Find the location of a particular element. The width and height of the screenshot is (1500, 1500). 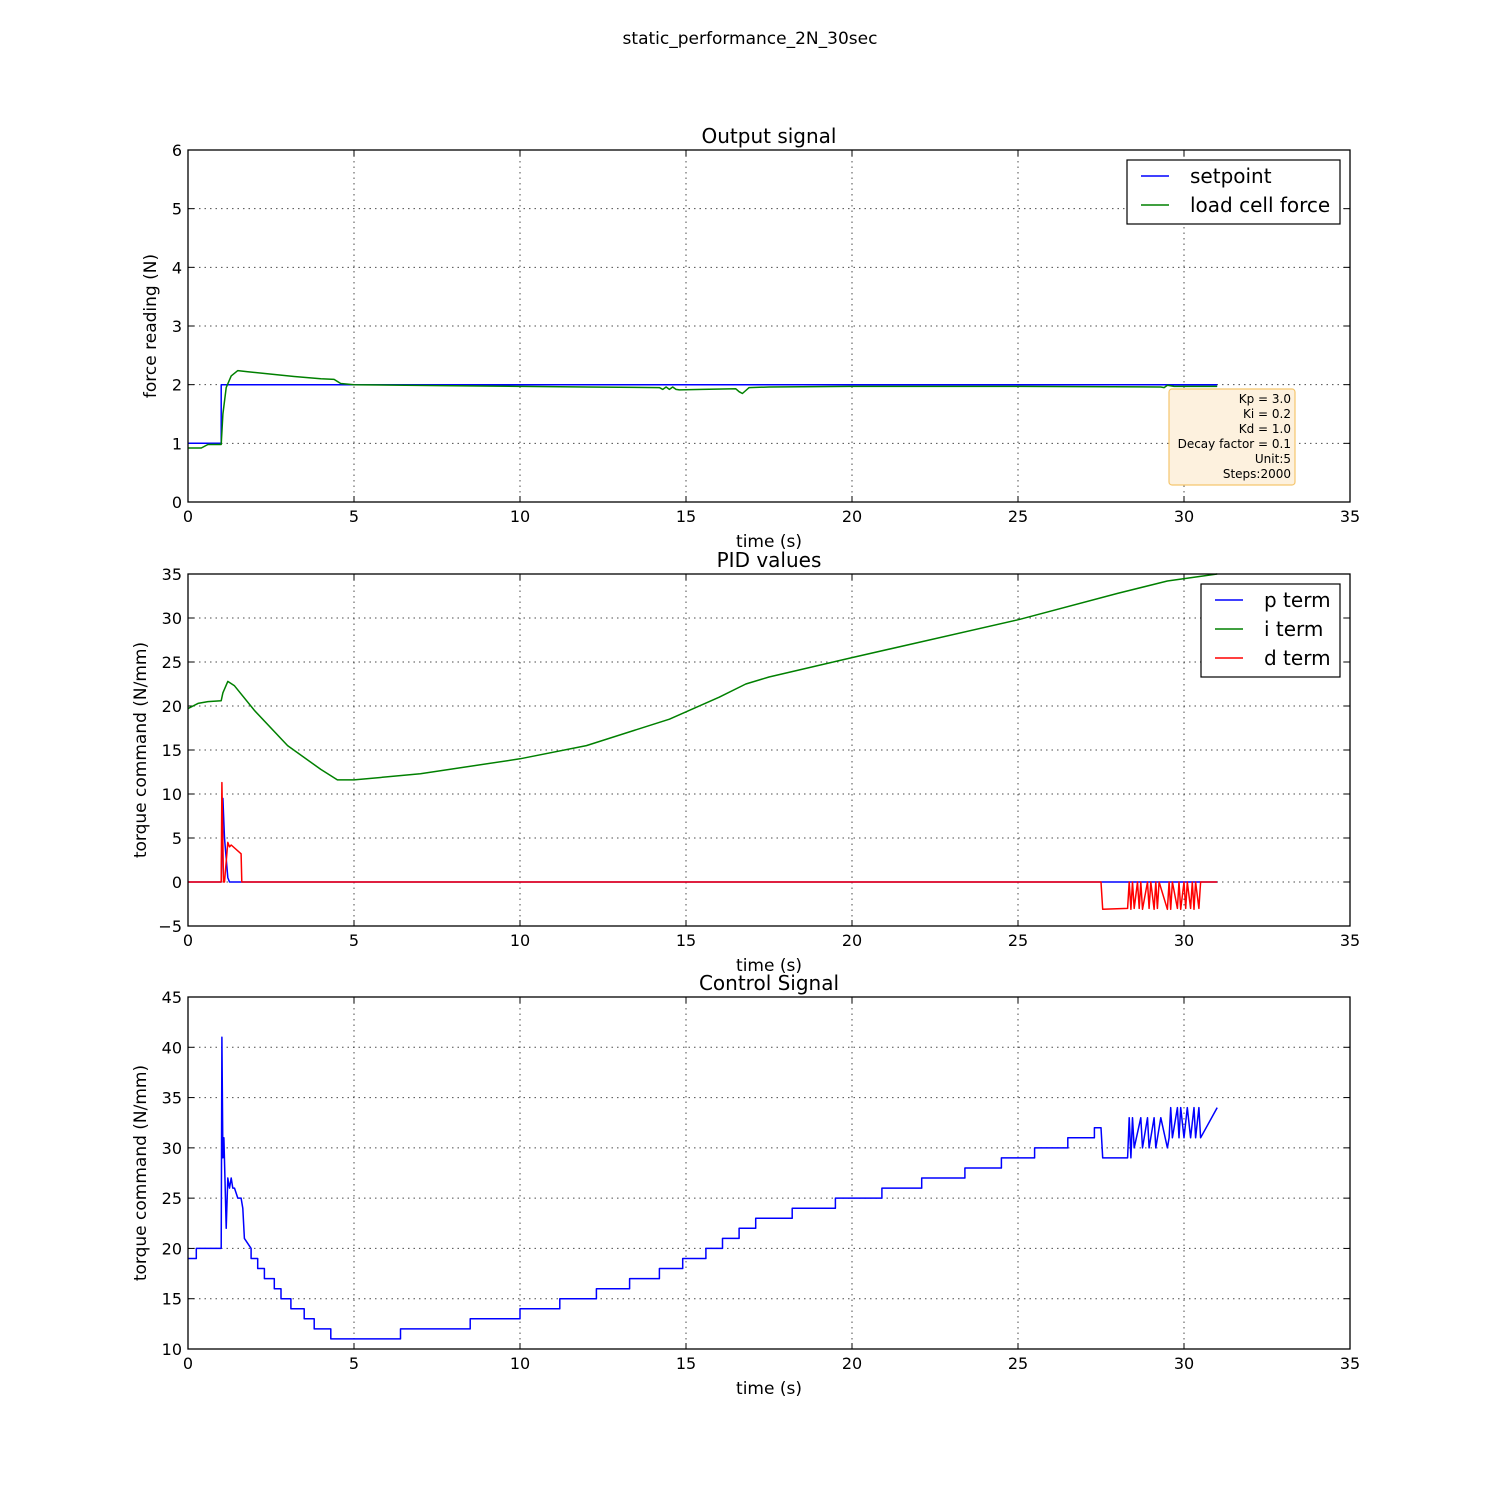

y-tick-label: 1 is located at coordinates (177, 443).